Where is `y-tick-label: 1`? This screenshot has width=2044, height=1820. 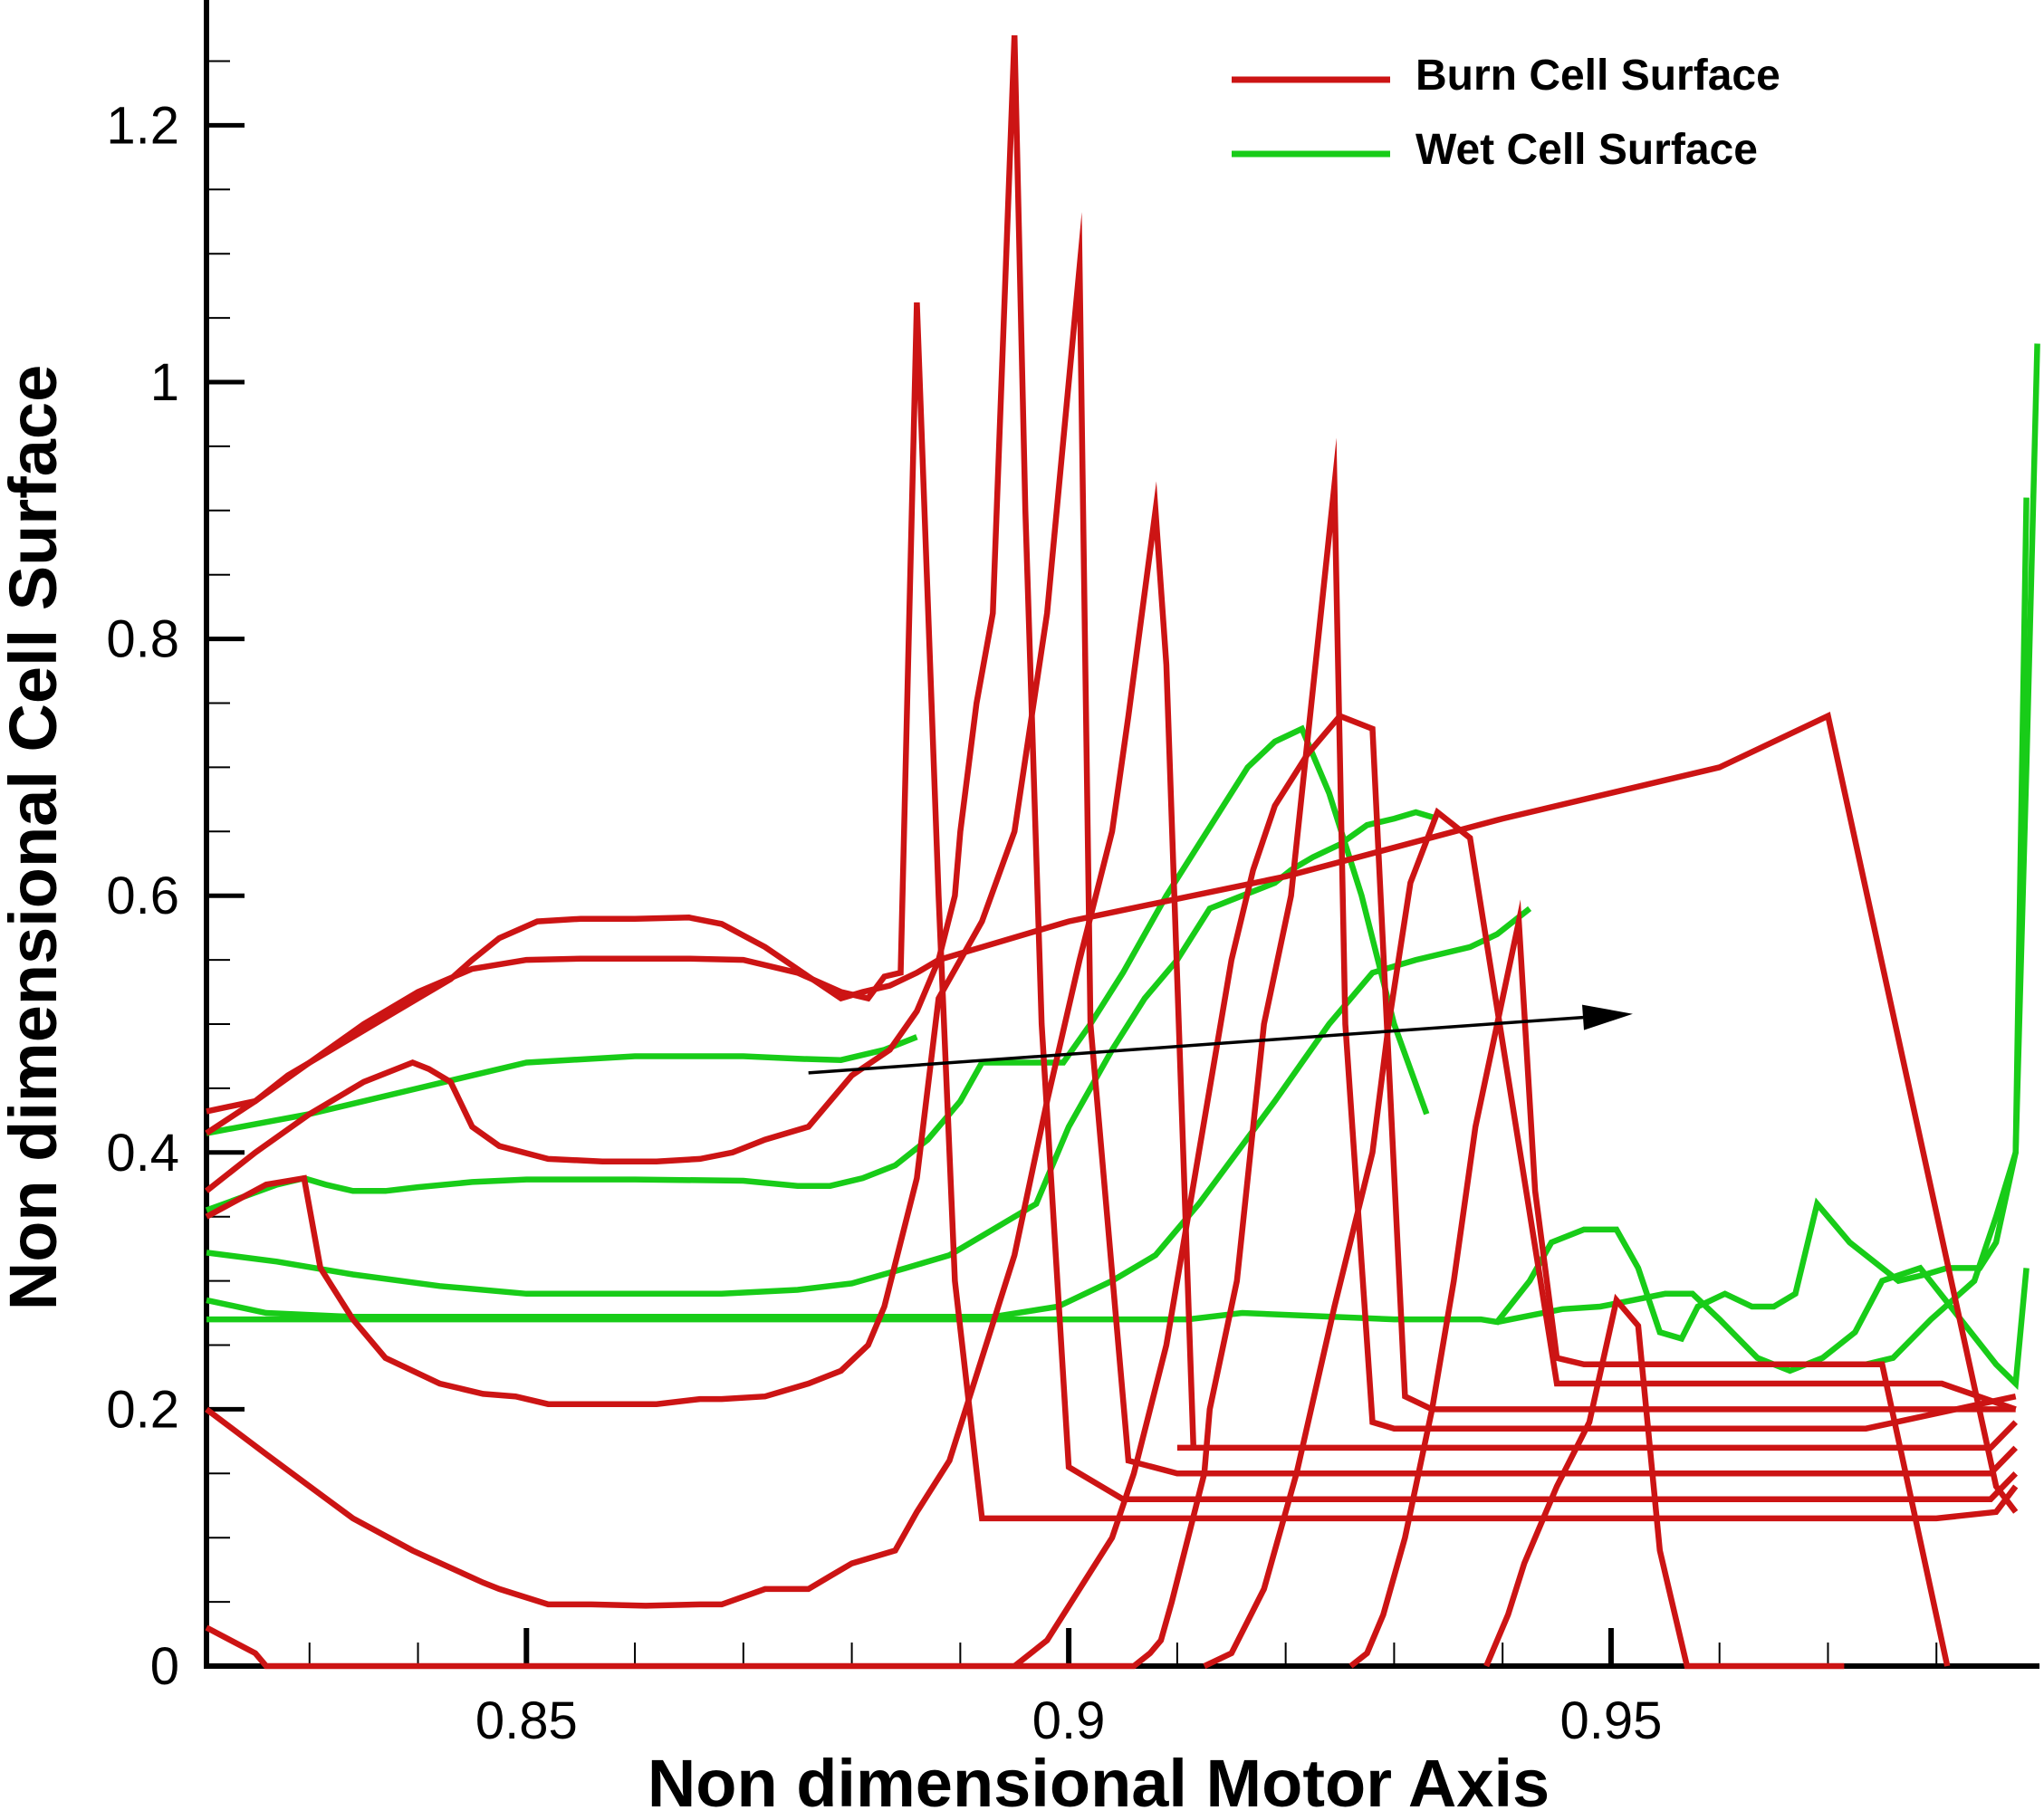 y-tick-label: 1 is located at coordinates (164, 382).